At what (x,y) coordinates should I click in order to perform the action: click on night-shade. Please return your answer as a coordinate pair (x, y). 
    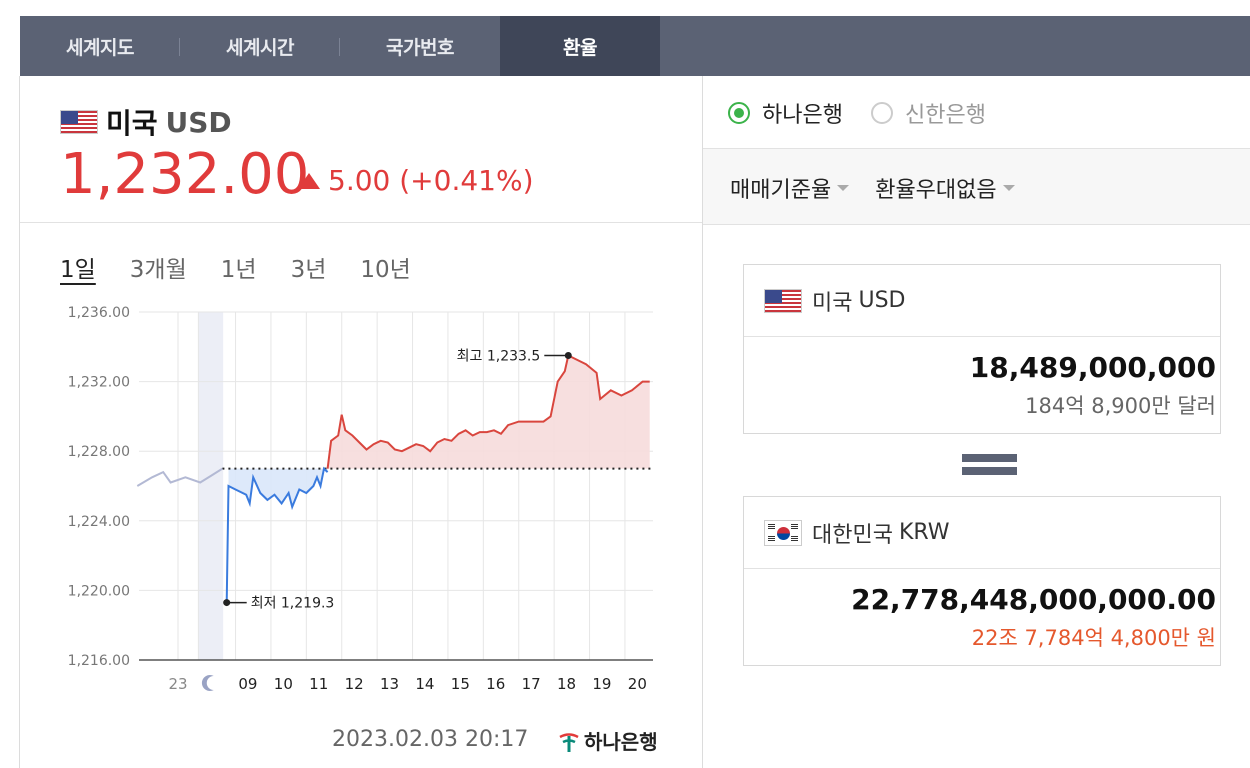
    Looking at the image, I should click on (211, 486).